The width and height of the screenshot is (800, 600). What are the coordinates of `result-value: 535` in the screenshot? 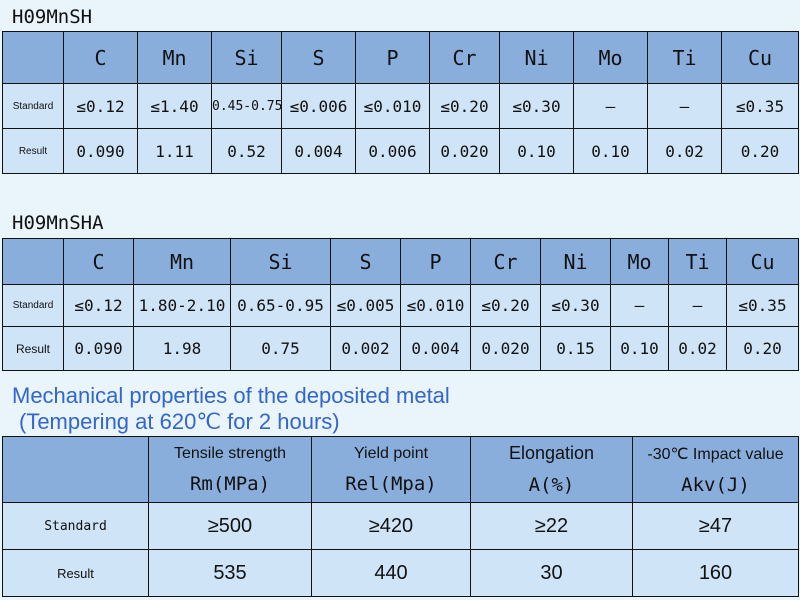 It's located at (230, 573).